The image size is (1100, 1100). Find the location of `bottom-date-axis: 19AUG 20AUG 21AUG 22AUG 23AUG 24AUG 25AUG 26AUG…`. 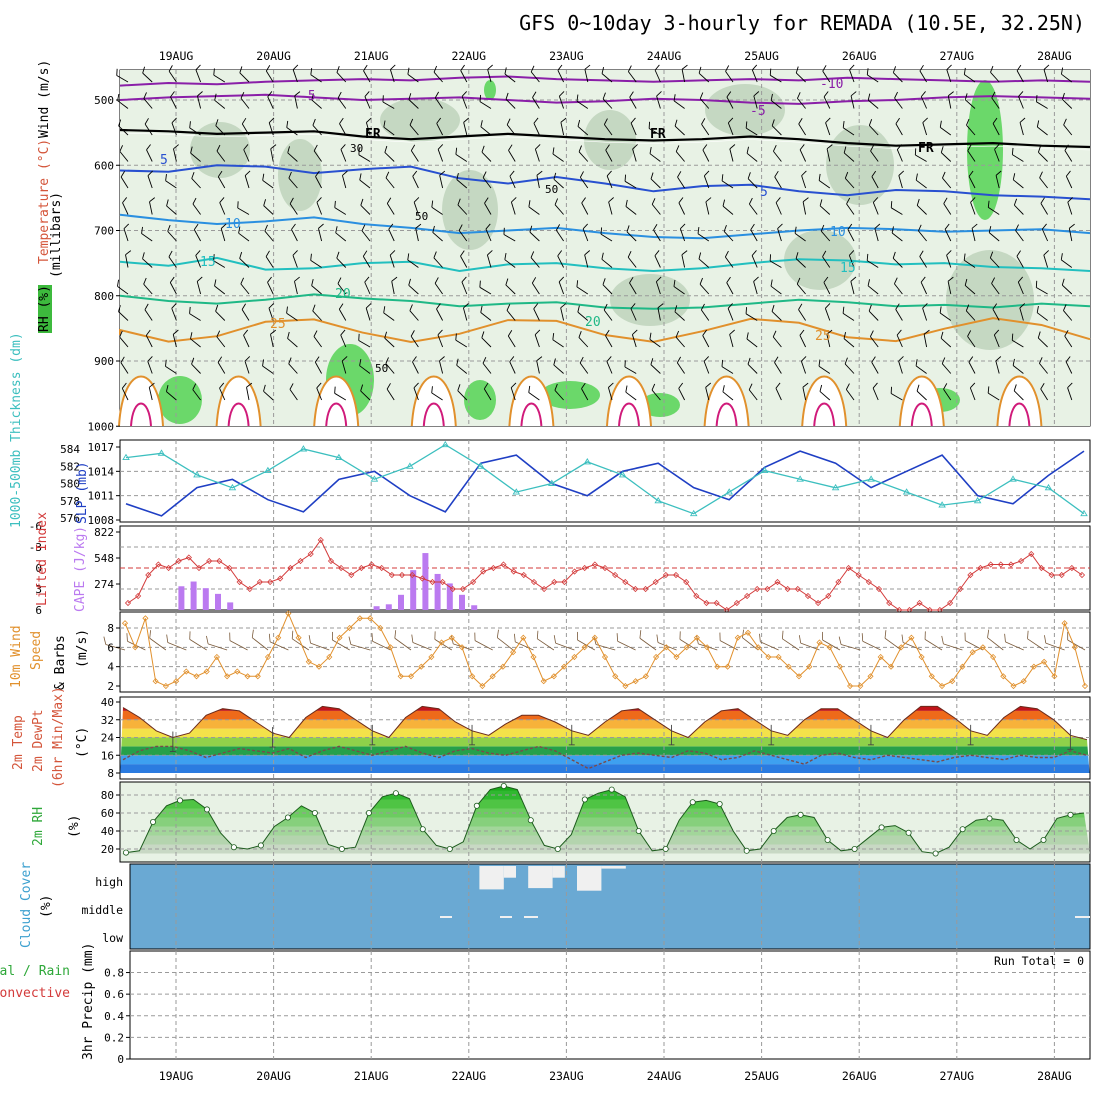

bottom-date-axis: 19AUG 20AUG 21AUG 22AUG 23AUG 24AUG 25AUG 26AUG… is located at coordinates (615, 1076).